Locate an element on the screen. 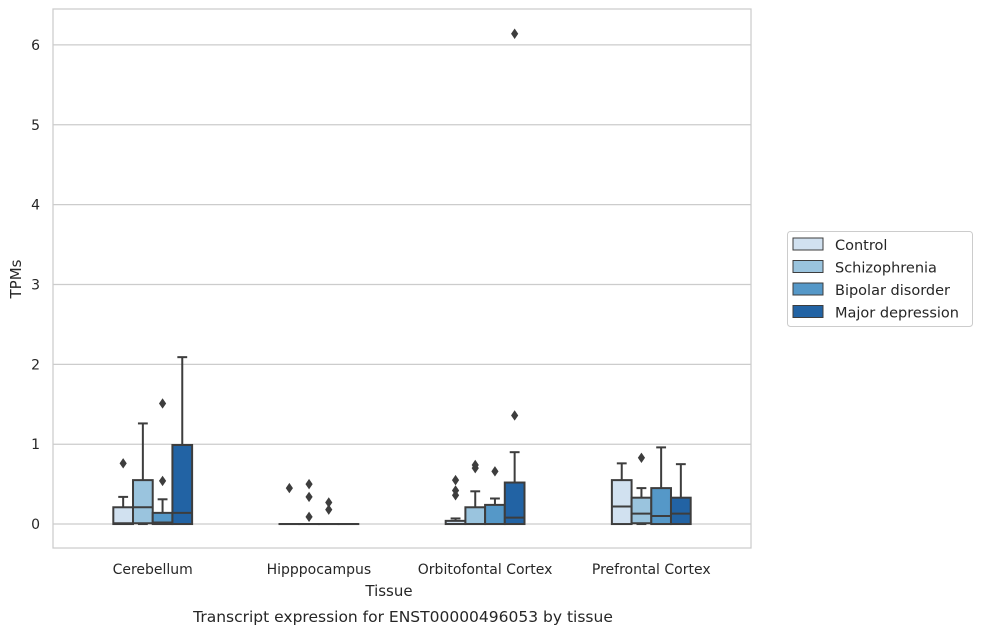 The width and height of the screenshot is (983, 634). y-tick-label: 0 is located at coordinates (35, 525).